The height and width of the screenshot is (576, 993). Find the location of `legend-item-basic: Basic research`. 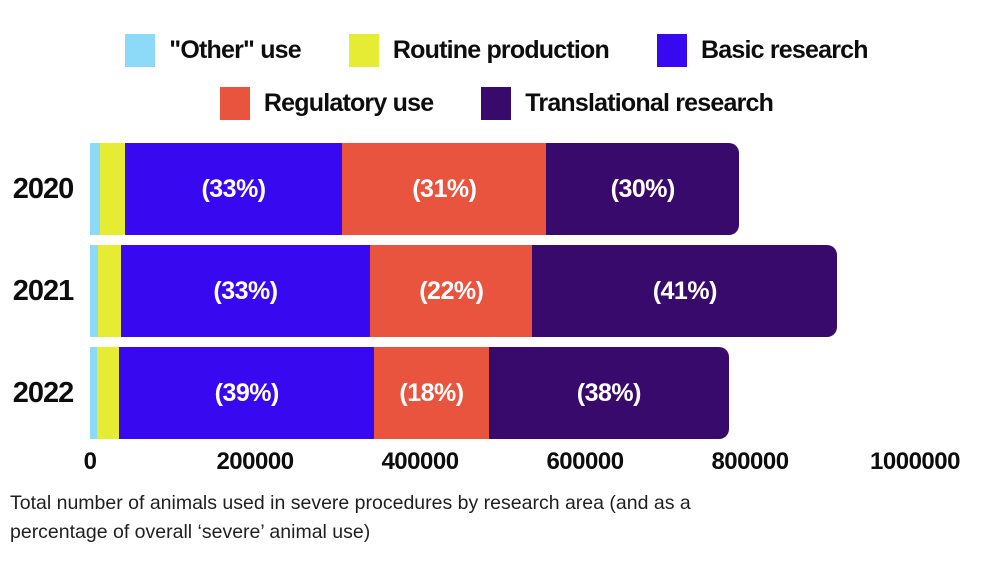

legend-item-basic: Basic research is located at coordinates (763, 50).